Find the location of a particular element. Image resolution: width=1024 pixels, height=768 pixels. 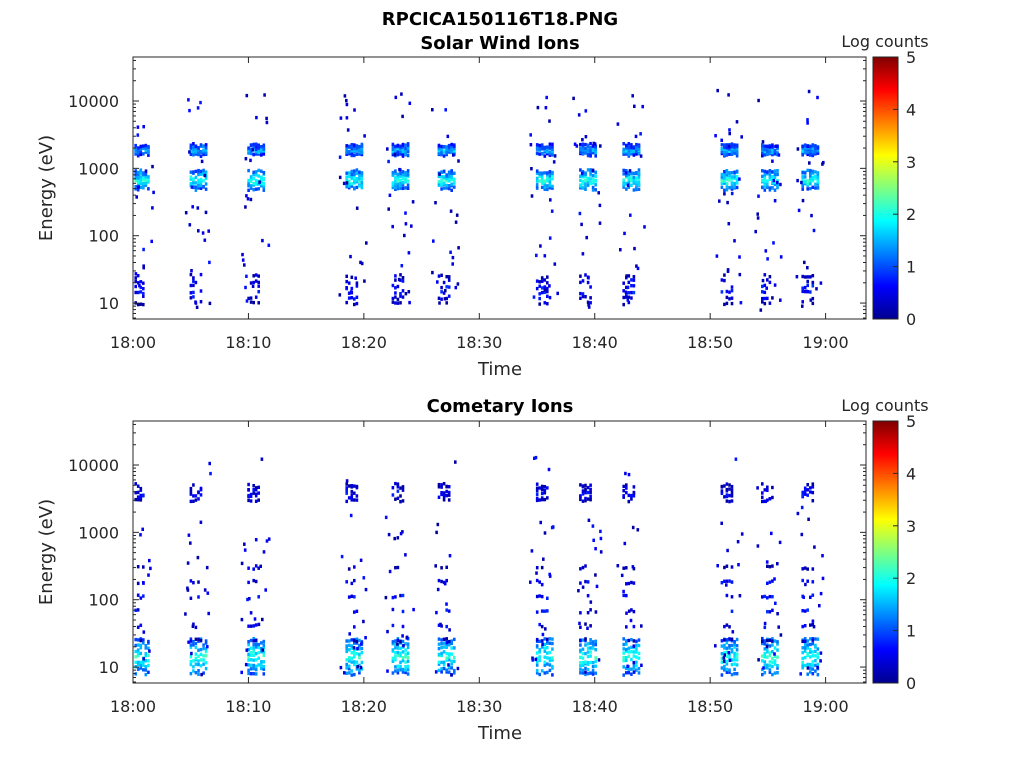

colorbar-tick-label: 4 is located at coordinates (911, 473).